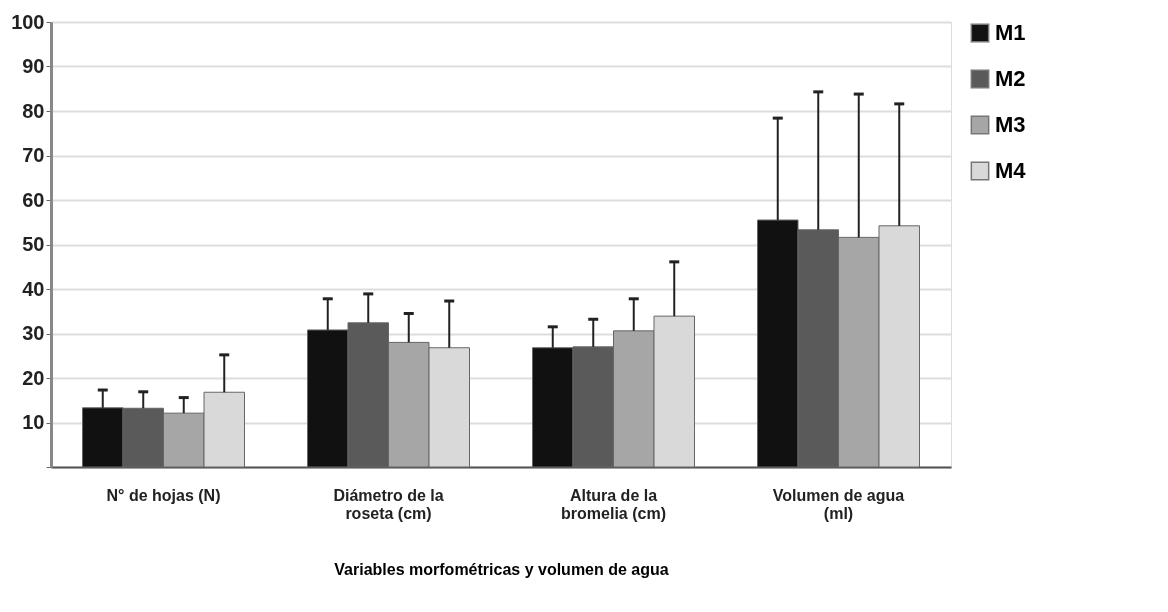 The image size is (1168, 612). I want to click on y-tick-label: 40, so click(33, 288).